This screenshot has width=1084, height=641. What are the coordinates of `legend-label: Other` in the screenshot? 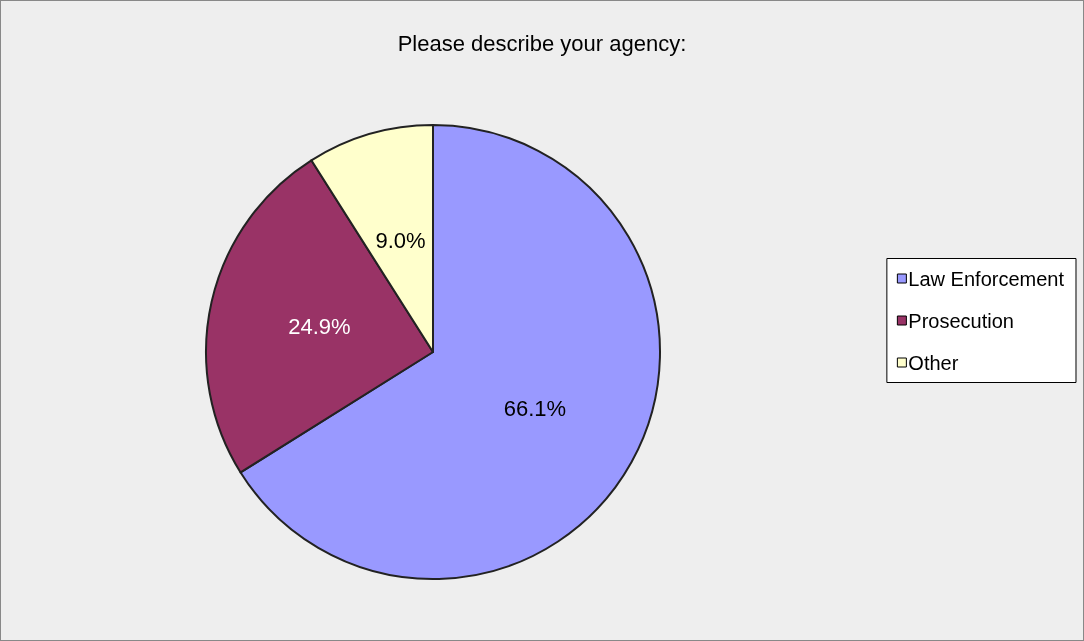 It's located at (933, 362).